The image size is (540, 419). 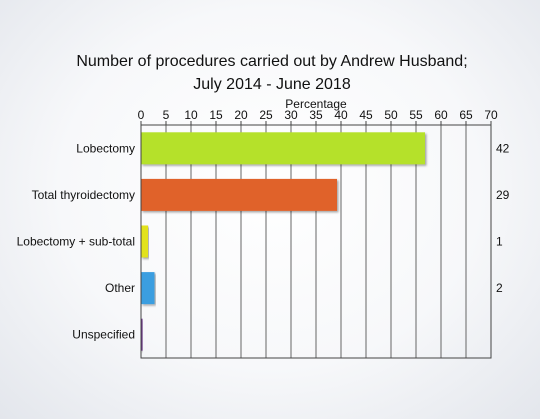 I want to click on x-tick-label: 50, so click(x=391, y=115).